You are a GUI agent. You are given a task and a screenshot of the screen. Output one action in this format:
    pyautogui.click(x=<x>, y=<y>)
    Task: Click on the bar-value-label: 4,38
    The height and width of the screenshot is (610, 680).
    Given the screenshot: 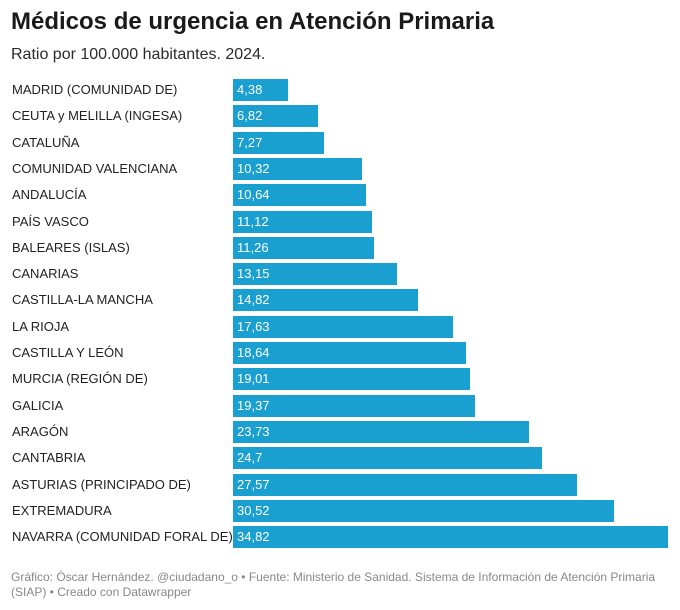 What is the action you would take?
    pyautogui.click(x=250, y=89)
    